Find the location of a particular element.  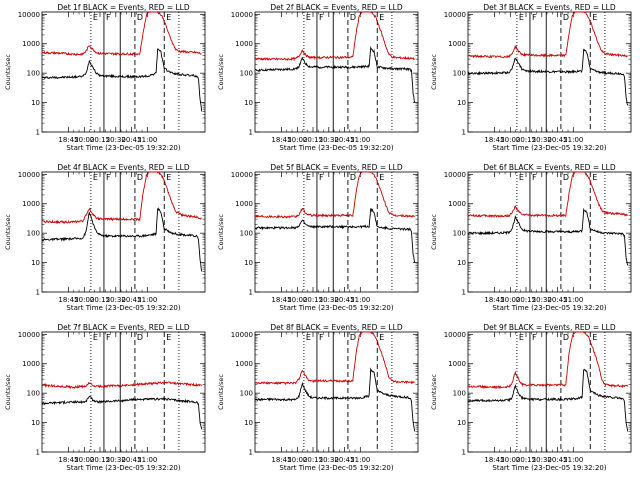

panel-title: Det 4f BLACK = Events, RED = LLD is located at coordinates (123, 167).